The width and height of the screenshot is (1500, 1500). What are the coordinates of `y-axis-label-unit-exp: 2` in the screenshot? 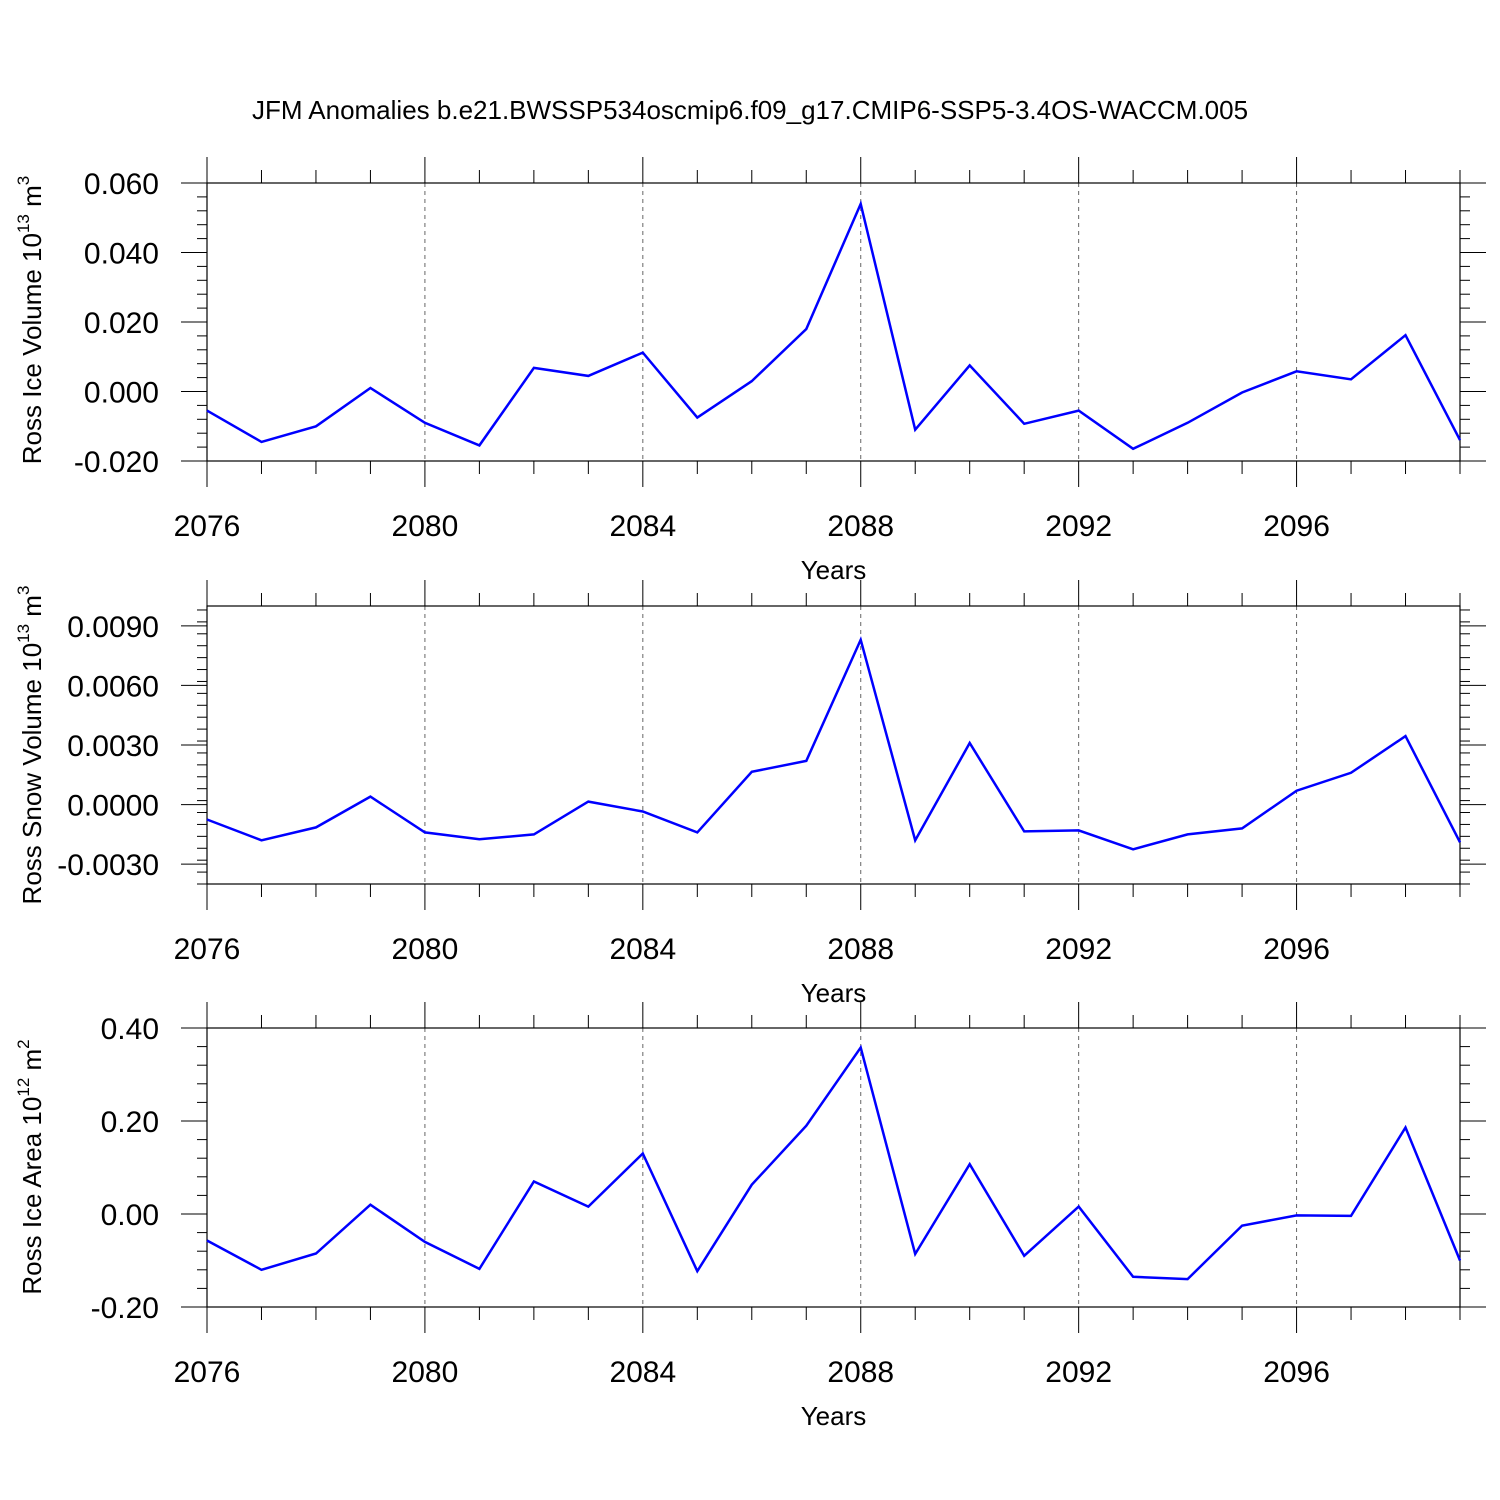 It's located at (23, 1043).